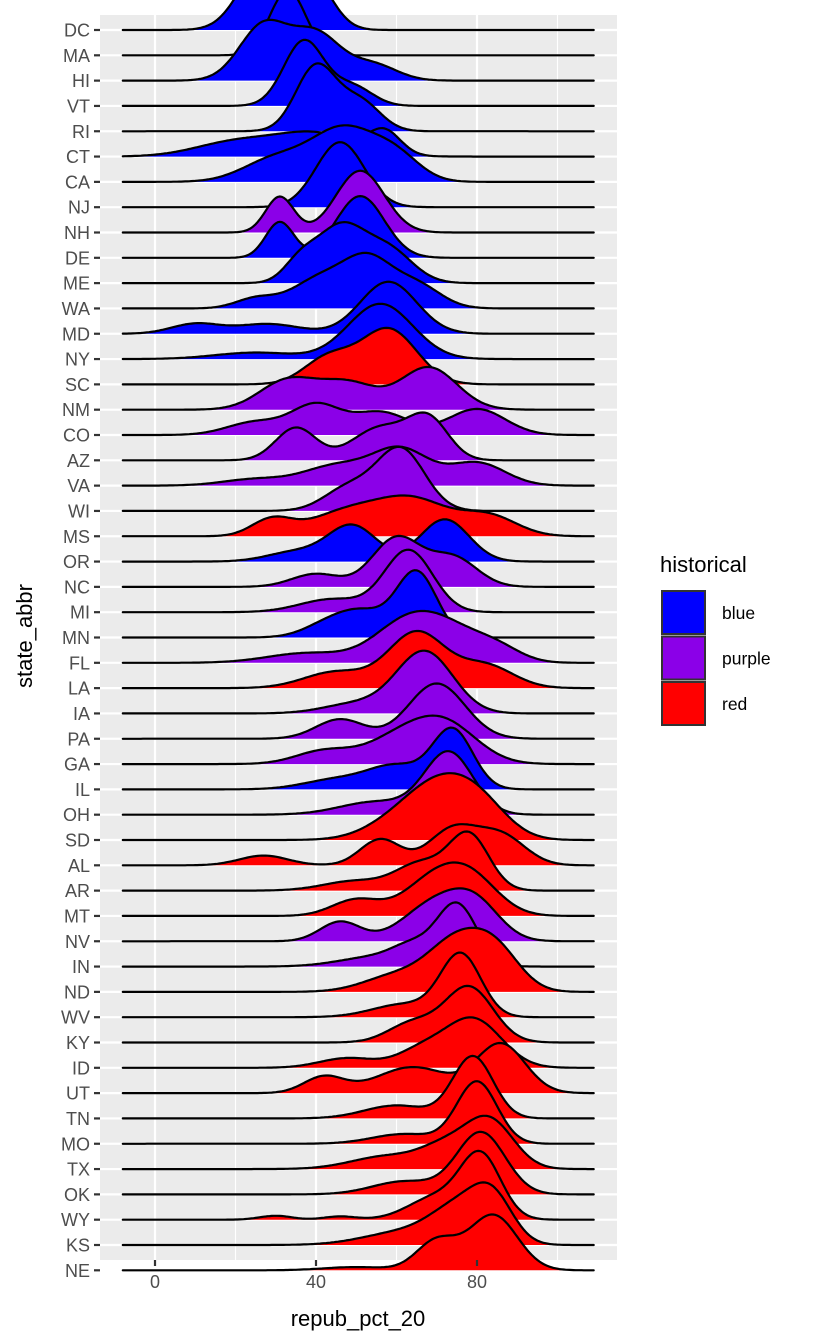 Image resolution: width=816 pixels, height=1344 pixels. I want to click on y-tick-label: DE, so click(77, 258).